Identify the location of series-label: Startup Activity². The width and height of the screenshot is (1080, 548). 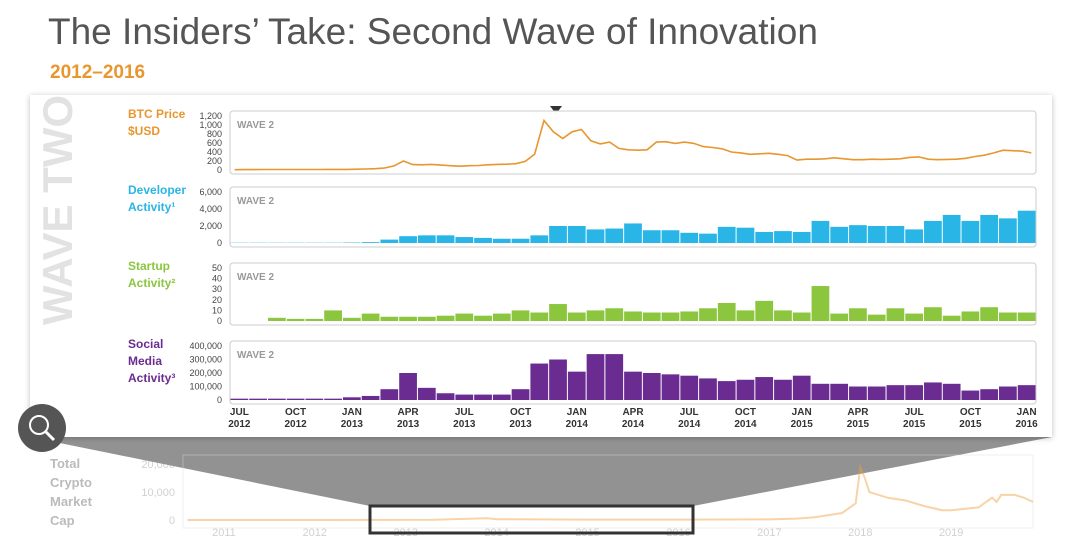
(152, 274).